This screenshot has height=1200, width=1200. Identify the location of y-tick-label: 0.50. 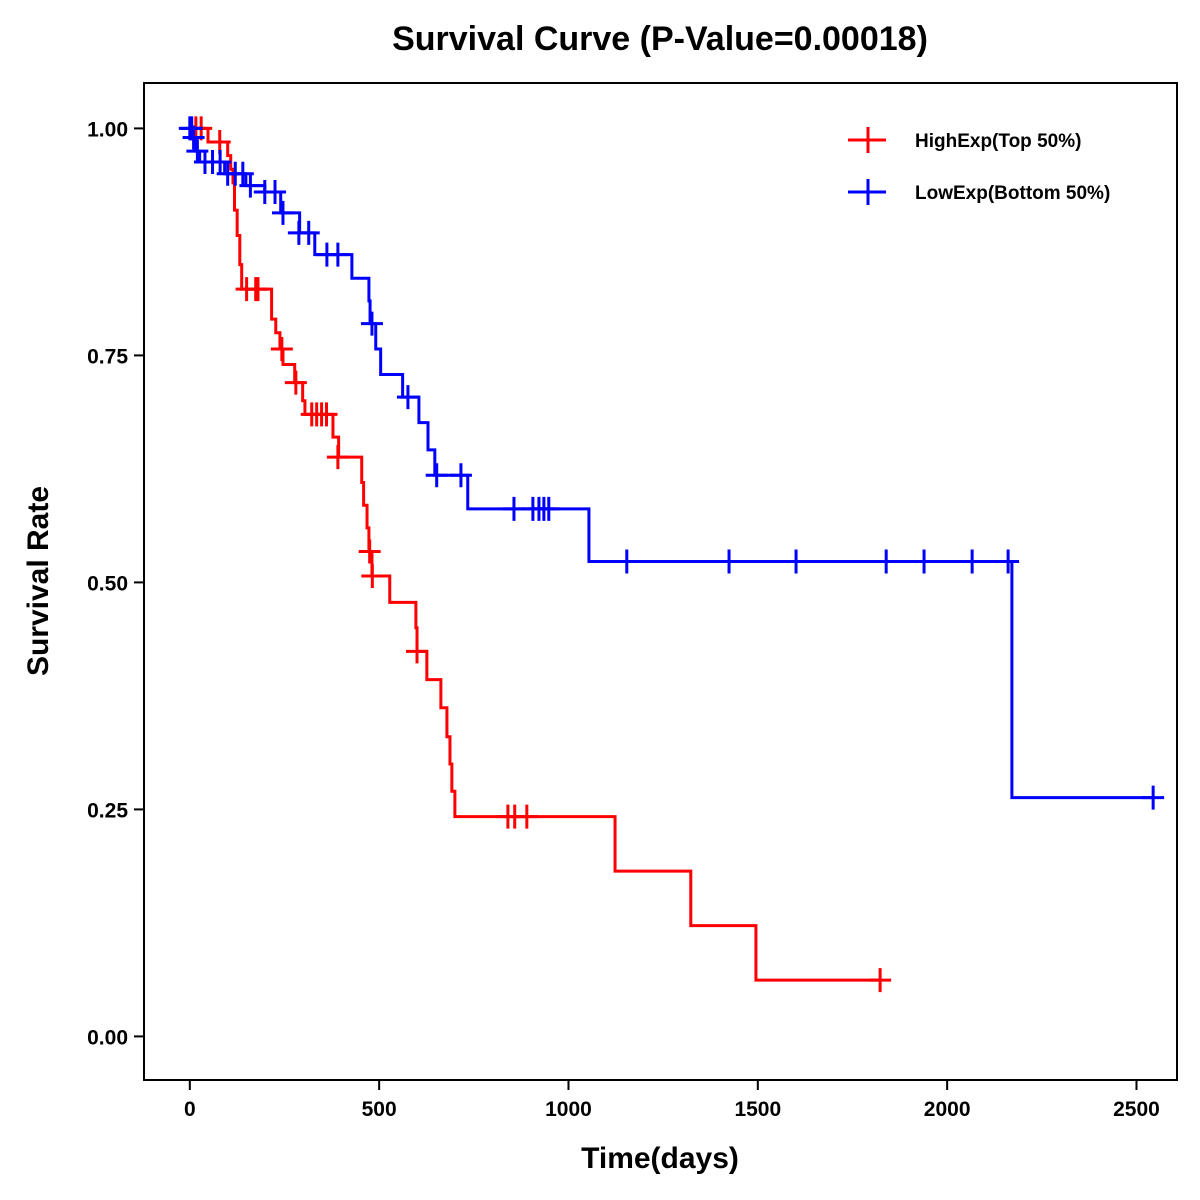
(107, 583).